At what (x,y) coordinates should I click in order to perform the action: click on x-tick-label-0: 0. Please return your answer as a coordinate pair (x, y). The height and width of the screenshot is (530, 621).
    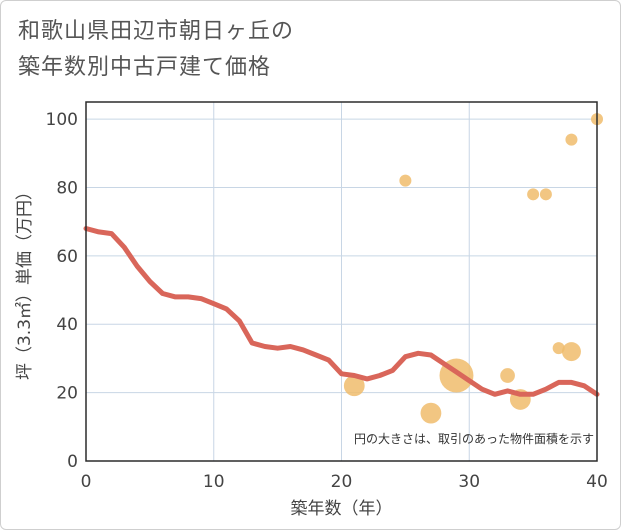
    Looking at the image, I should click on (86, 482).